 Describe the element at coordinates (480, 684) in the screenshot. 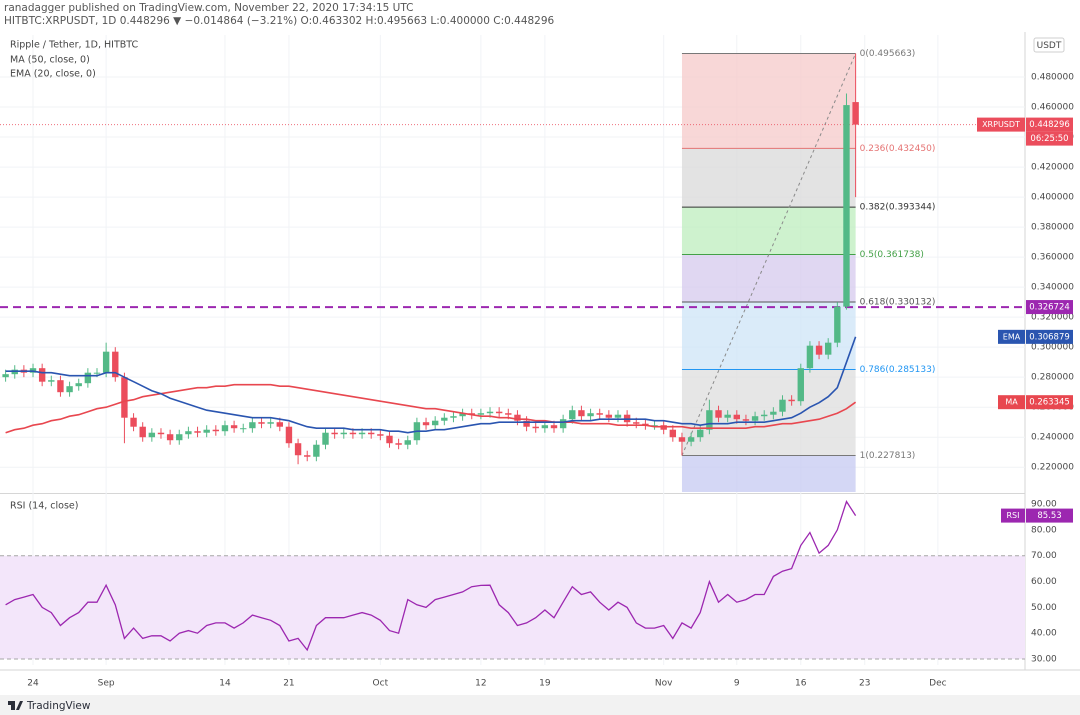

I see `x-tick-label: 12` at that location.